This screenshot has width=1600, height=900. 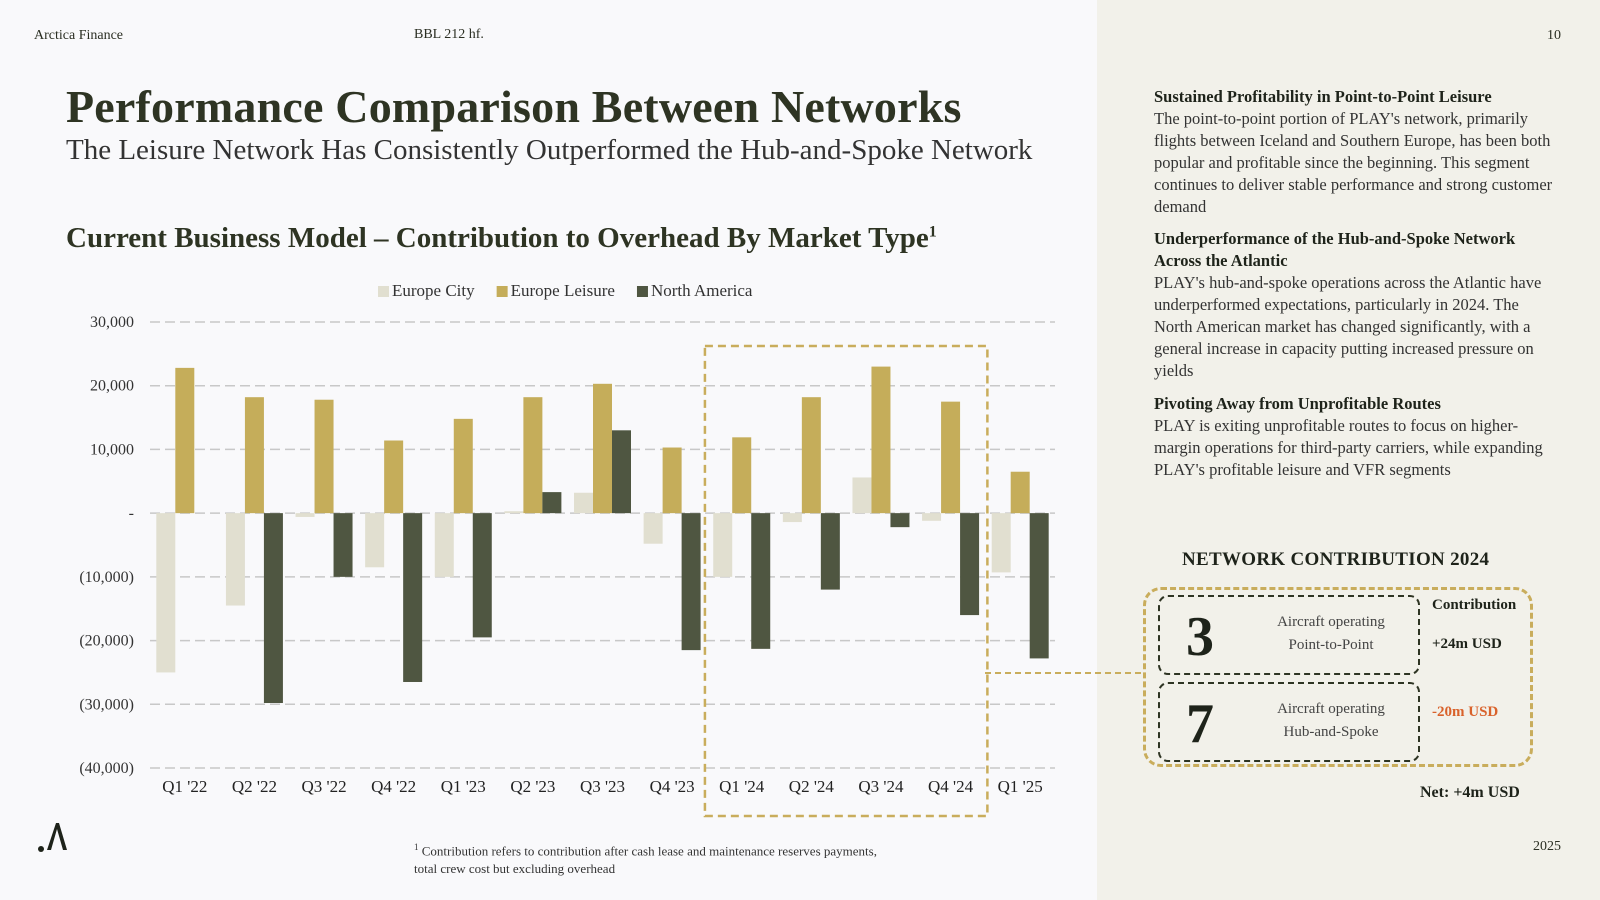 I want to click on y-tick-label: (30,000), so click(x=106, y=704).